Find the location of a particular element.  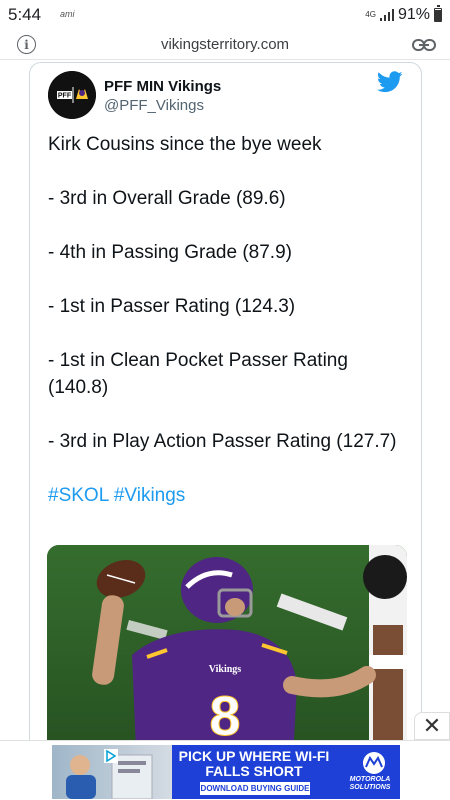

tweet-line-stat: - 3rd in Overall Grade (89.6) is located at coordinates (167, 198).